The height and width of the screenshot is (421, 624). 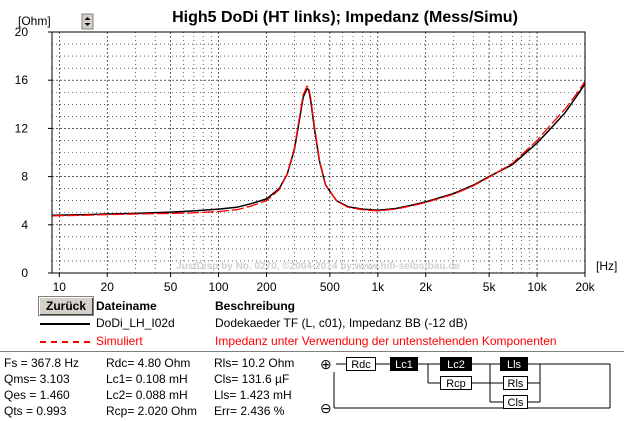 What do you see at coordinates (24, 225) in the screenshot?
I see `y-tick-label: 4` at bounding box center [24, 225].